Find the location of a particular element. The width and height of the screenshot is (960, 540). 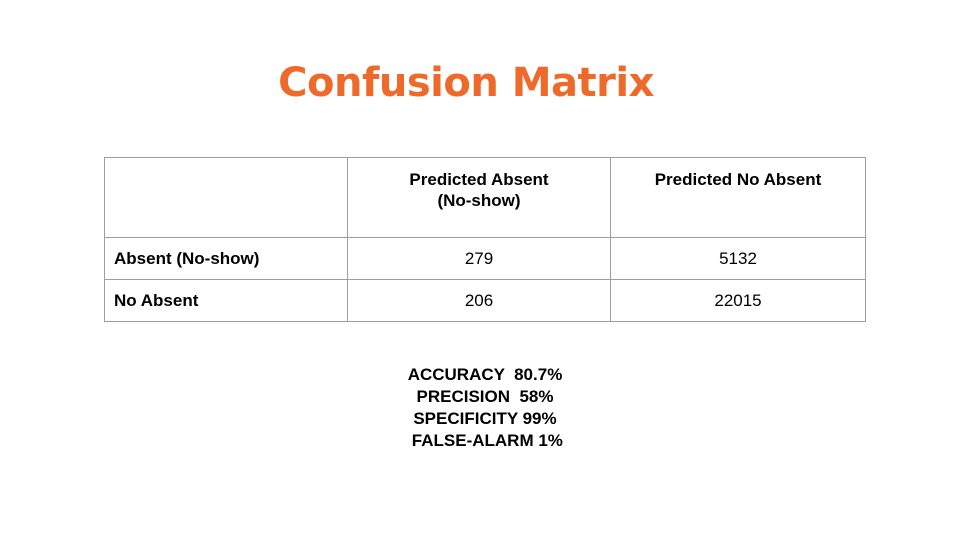

metric-accuracy: ACCURACY 80.7% is located at coordinates (485, 374).